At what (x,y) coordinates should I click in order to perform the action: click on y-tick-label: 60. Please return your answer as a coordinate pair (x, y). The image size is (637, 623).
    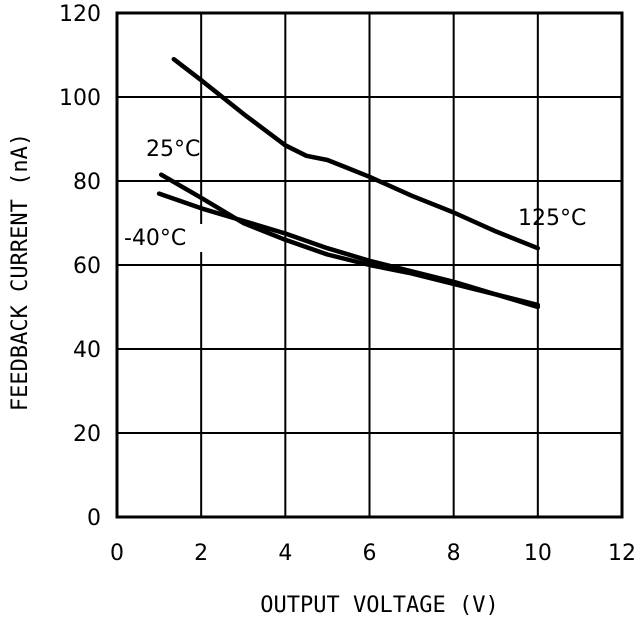
    Looking at the image, I should click on (87, 266).